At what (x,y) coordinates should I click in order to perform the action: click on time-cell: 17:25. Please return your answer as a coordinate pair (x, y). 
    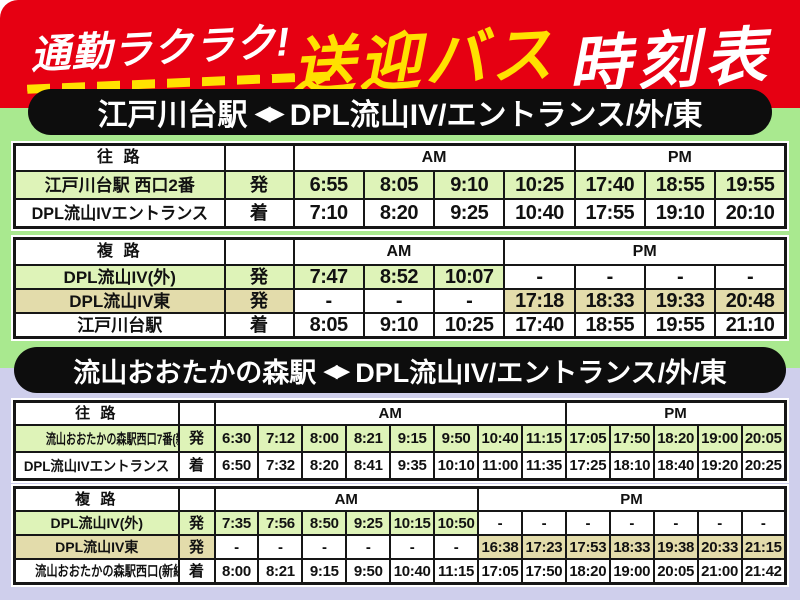
    Looking at the image, I should click on (587, 466).